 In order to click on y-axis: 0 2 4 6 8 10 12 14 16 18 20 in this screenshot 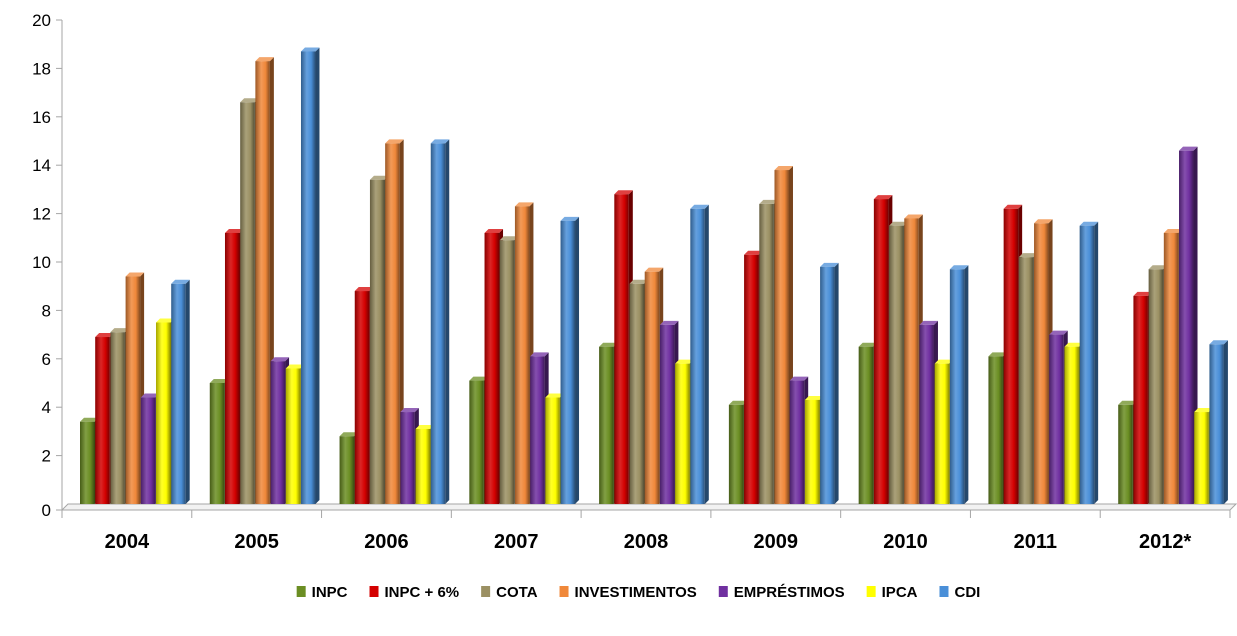, I will do `click(47, 265)`.